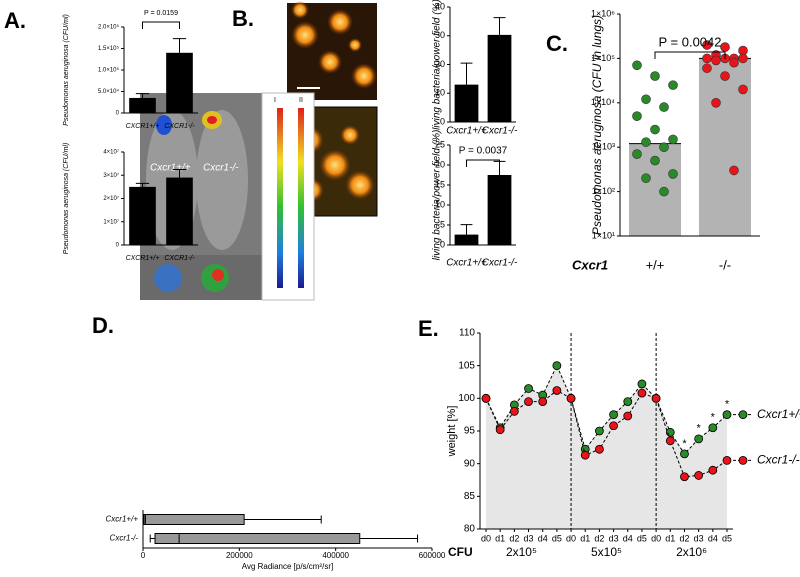 This screenshot has height=577, width=800. What do you see at coordinates (466, 131) in the screenshot?
I see `x-tick-label: Cxcr1+/+` at bounding box center [466, 131].